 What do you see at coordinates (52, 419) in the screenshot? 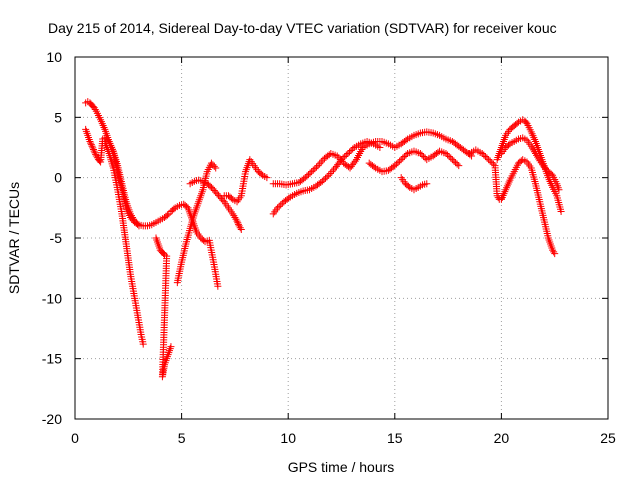
I see `y-tick-label: -20` at bounding box center [52, 419].